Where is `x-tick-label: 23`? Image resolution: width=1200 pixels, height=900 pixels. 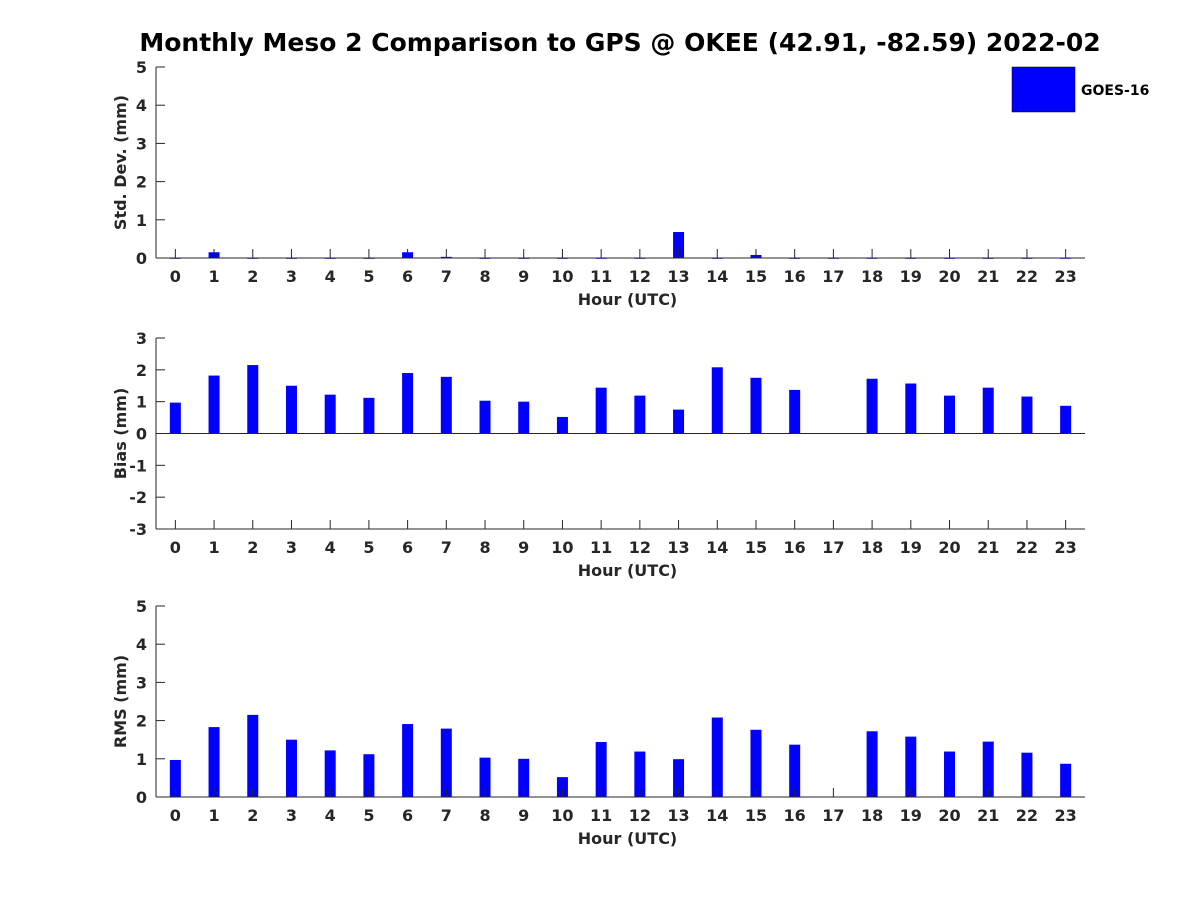 x-tick-label: 23 is located at coordinates (1066, 815).